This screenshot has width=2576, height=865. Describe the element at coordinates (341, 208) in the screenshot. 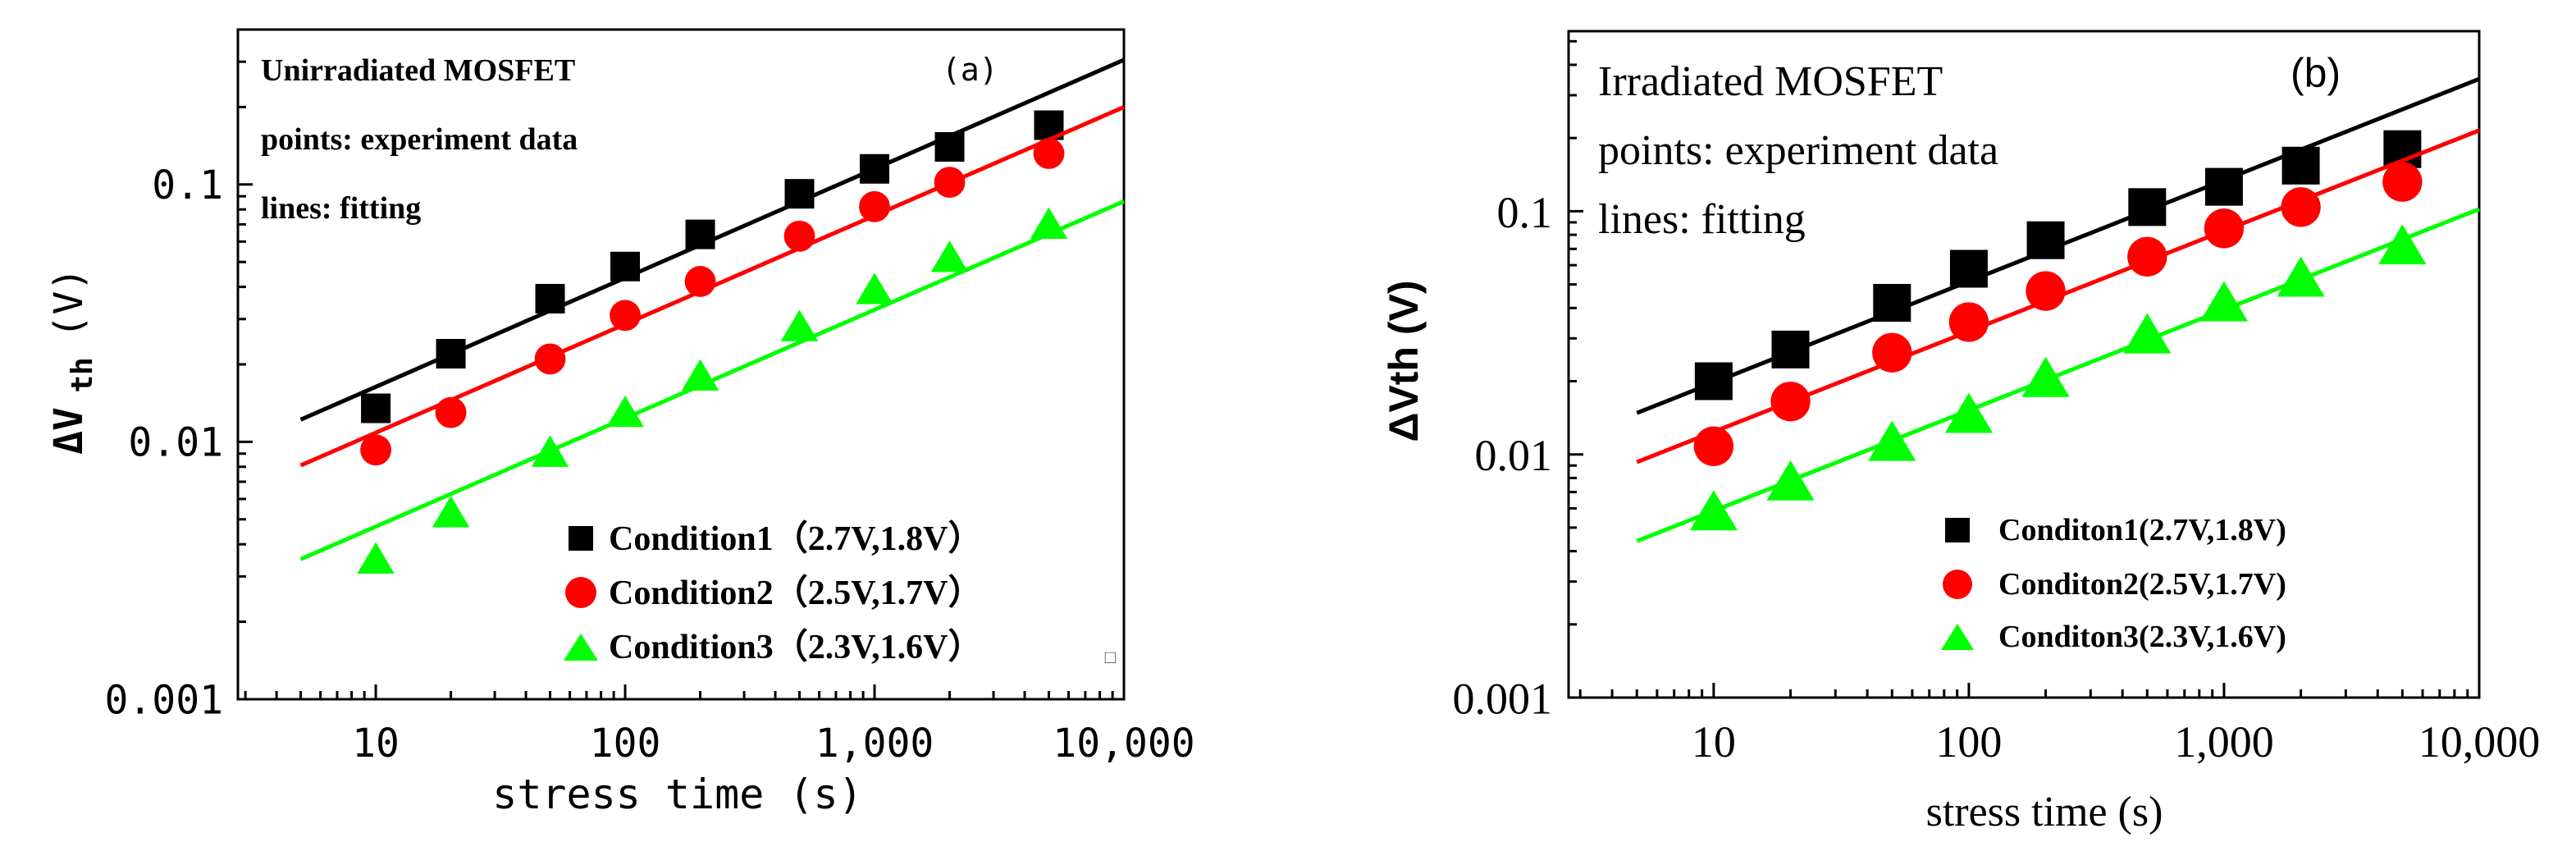

I see `annotation-a-lines: lines: fitting` at that location.